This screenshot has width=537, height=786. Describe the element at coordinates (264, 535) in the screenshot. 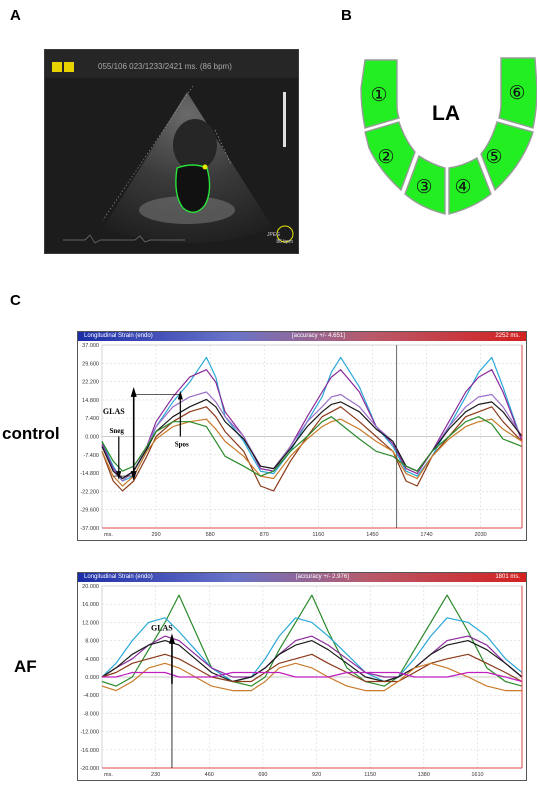

I see `x-tick-label: 870` at that location.